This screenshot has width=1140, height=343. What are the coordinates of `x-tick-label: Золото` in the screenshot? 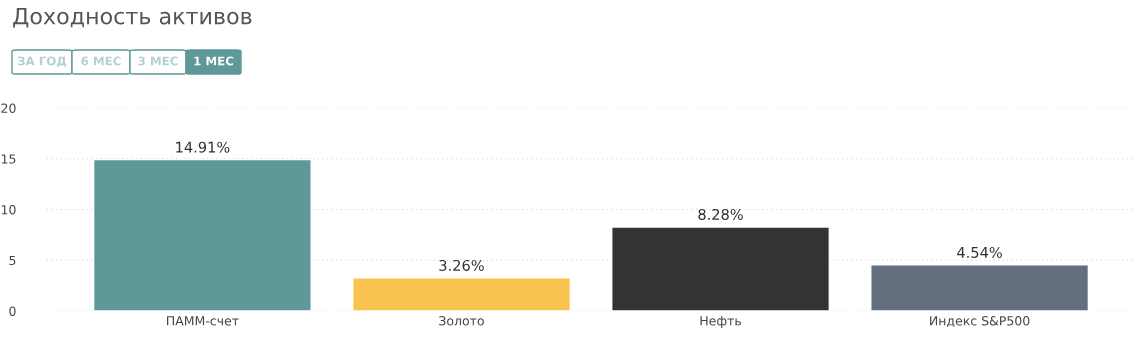 It's located at (461, 321).